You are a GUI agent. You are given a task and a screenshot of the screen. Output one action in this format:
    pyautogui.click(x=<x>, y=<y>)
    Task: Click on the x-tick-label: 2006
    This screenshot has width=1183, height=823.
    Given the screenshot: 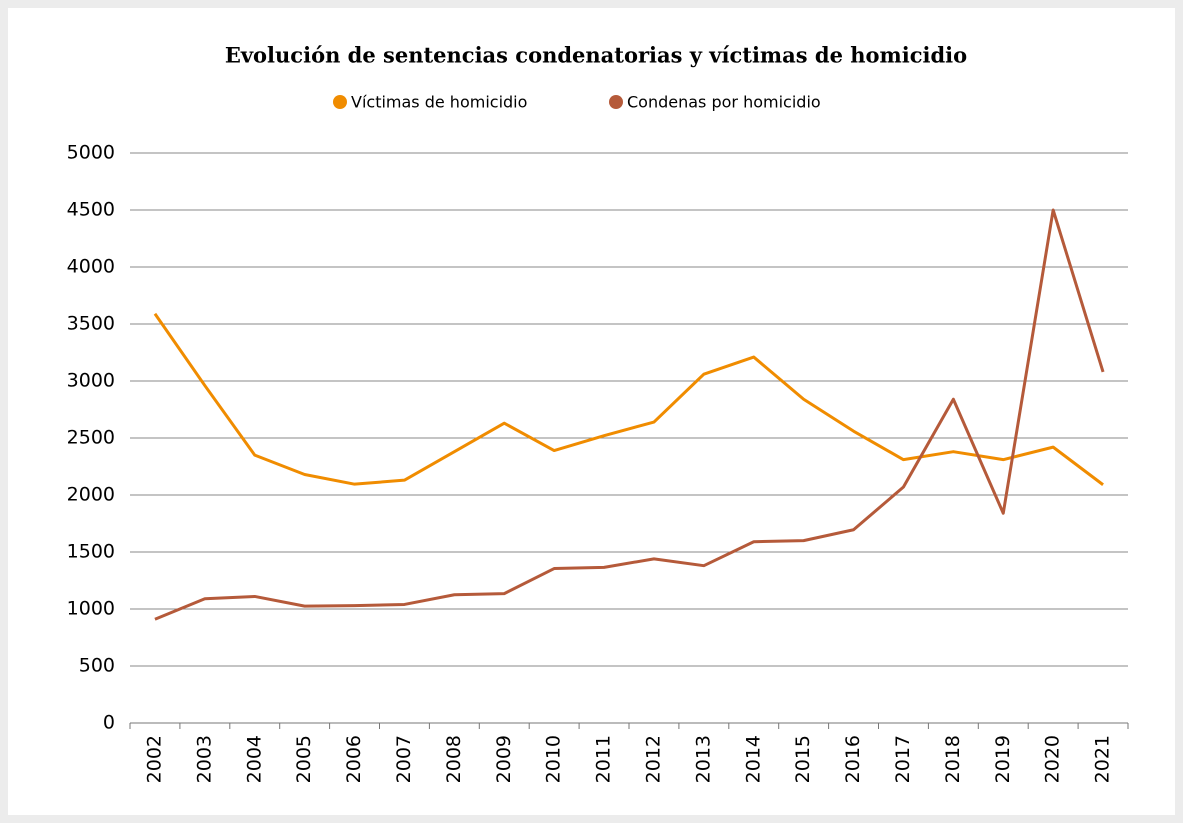 What is the action you would take?
    pyautogui.click(x=354, y=759)
    